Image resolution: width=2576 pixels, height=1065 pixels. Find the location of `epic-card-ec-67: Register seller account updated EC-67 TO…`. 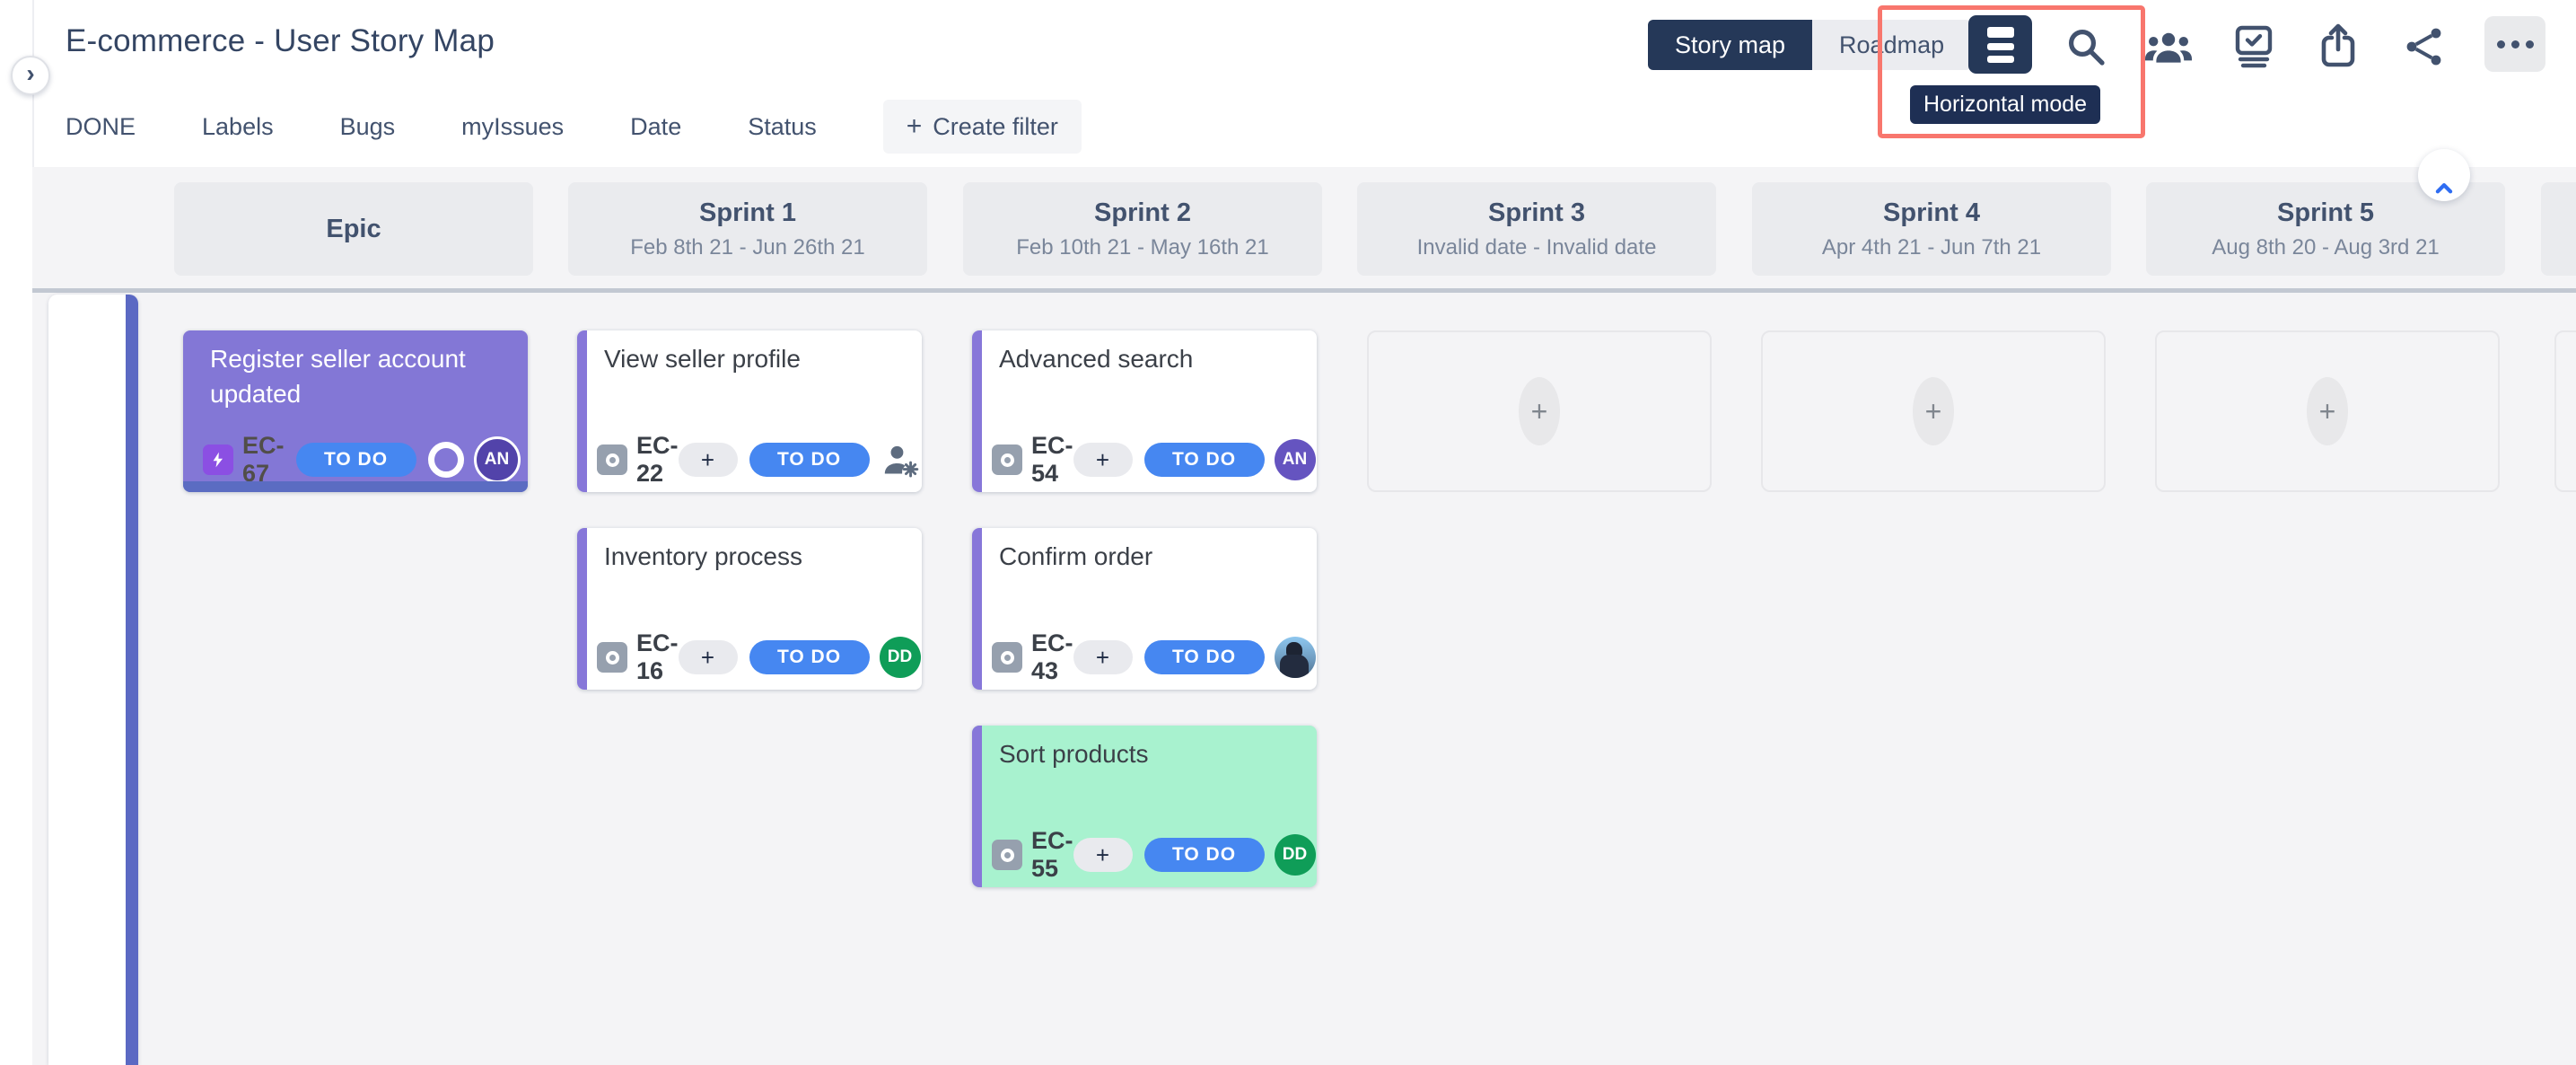

epic-card-ec-67: Register seller account updated EC-67 TO… is located at coordinates (355, 411).